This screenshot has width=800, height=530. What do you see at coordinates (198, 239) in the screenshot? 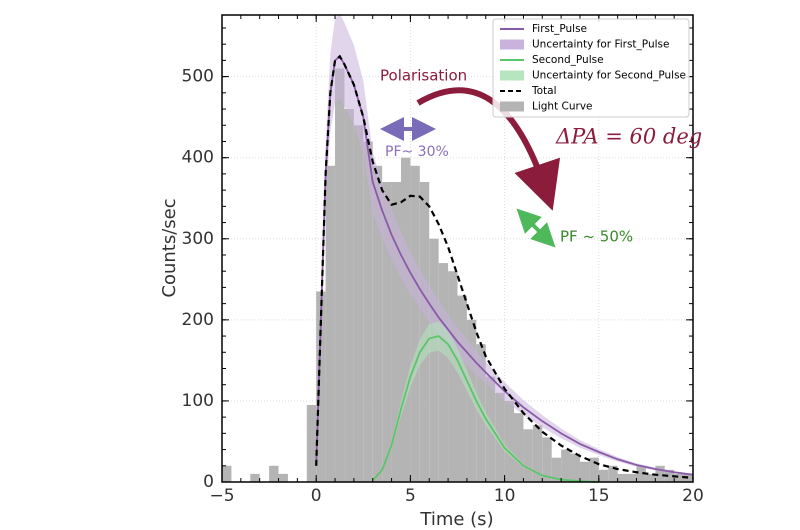
I see `y-tick-label: 300` at bounding box center [198, 239].